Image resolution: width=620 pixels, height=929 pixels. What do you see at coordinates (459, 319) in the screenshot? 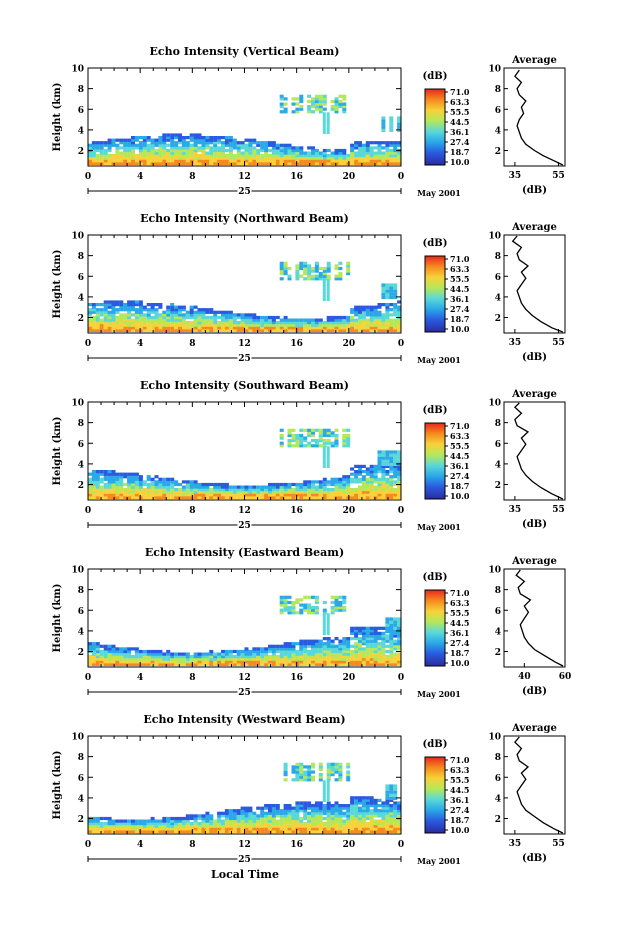
I see `colorbar-tick-label: 18.7` at bounding box center [459, 319].